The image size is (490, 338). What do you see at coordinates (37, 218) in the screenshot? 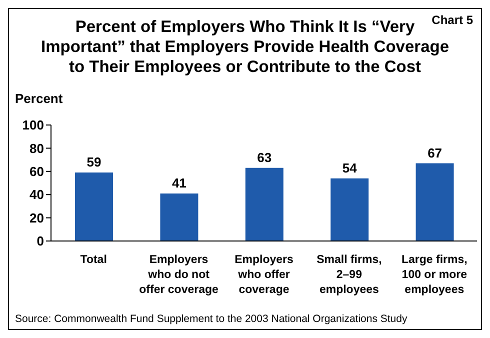
I see `y-tick-label: 20` at bounding box center [37, 218].